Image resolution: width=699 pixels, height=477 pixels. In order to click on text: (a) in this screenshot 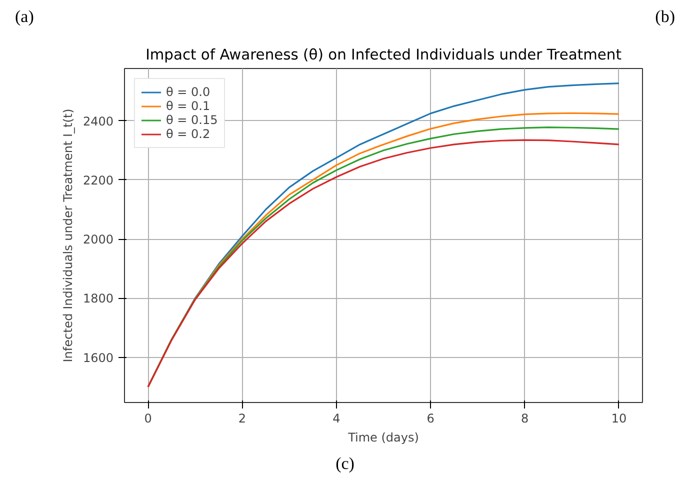, I will do `click(24, 16)`.